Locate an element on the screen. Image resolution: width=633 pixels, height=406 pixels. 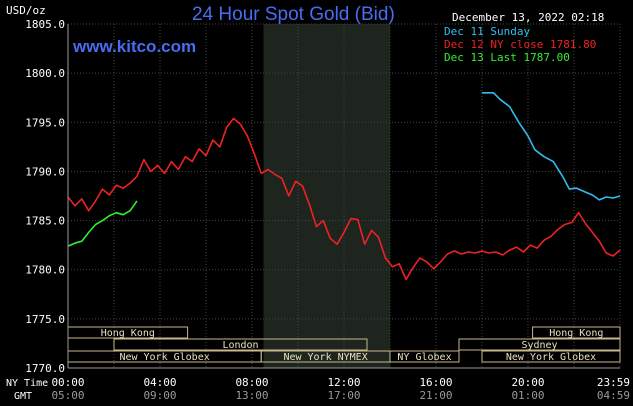
session-label: London is located at coordinates (240, 345).